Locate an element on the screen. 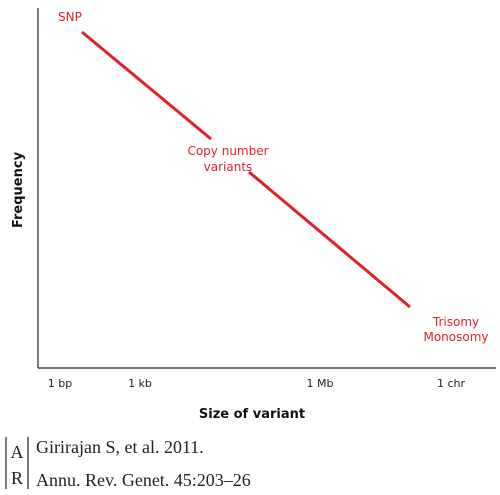 This screenshot has width=500, height=495. x-label: 1 bp is located at coordinates (60, 383).